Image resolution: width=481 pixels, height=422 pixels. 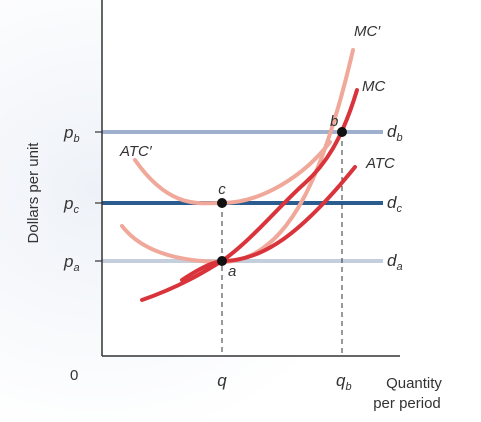 What do you see at coordinates (395, 133) in the screenshot?
I see `demand-label-db: db` at bounding box center [395, 133].